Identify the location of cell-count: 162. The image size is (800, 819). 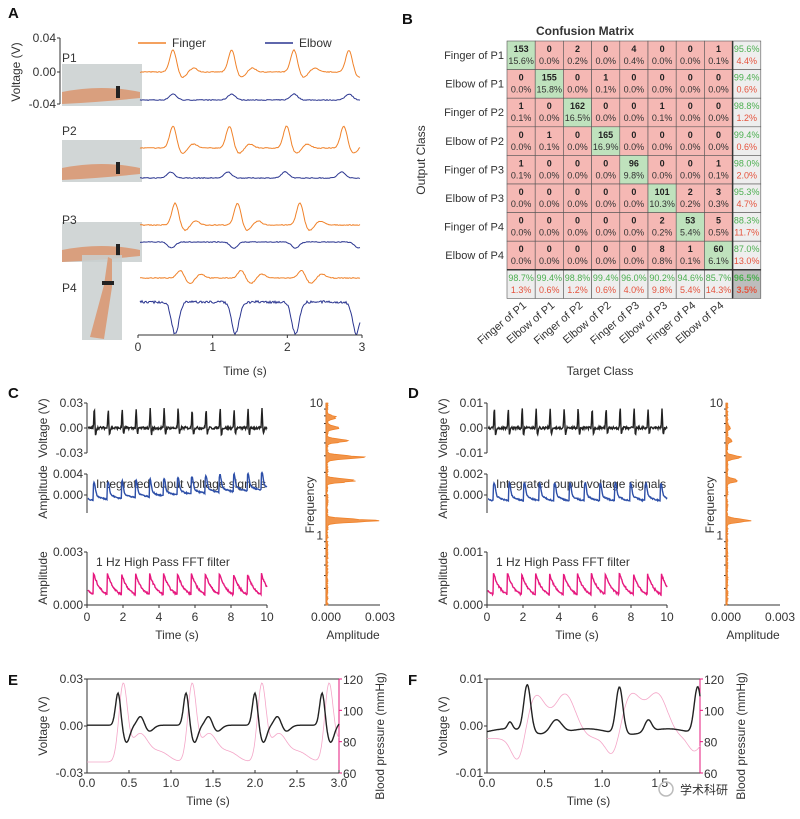
(577, 106).